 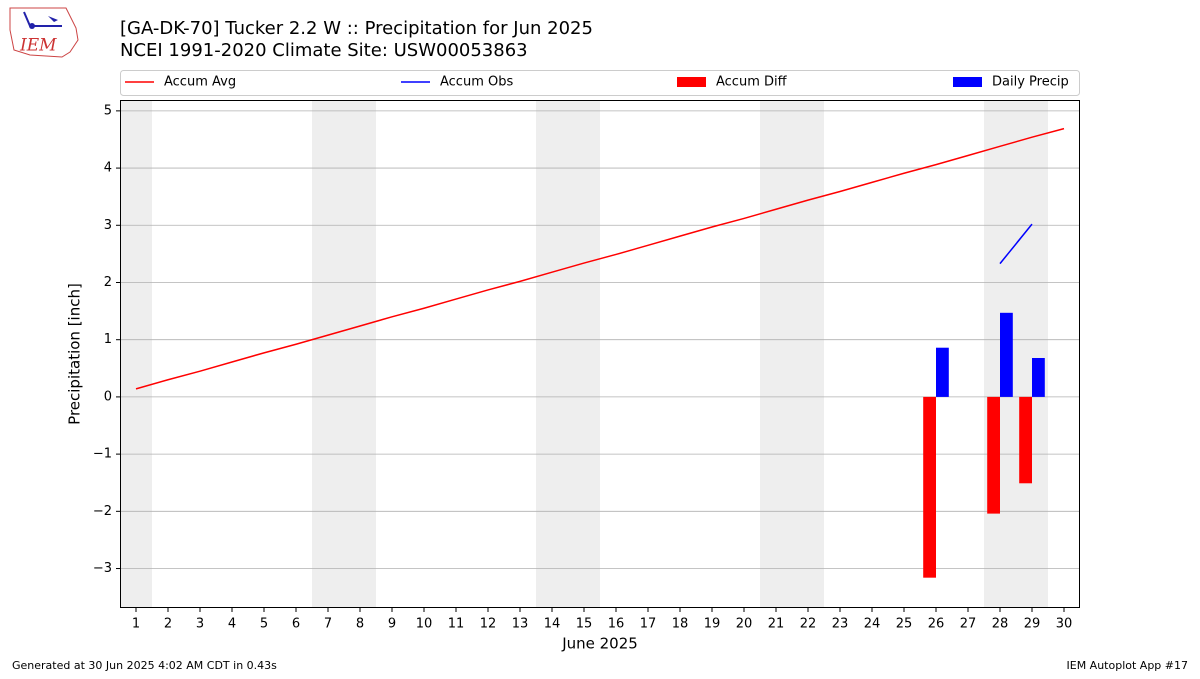 I want to click on x-tick-label: 27, so click(x=968, y=624).